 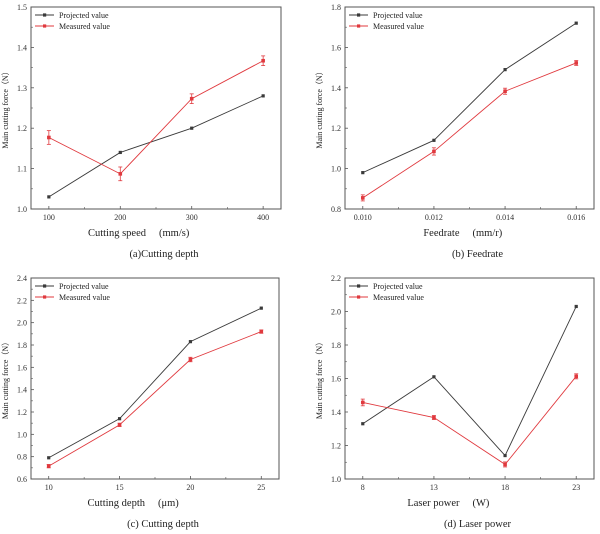 What do you see at coordinates (477, 254) in the screenshot?
I see `chart-caption: (b) Feedrate` at bounding box center [477, 254].